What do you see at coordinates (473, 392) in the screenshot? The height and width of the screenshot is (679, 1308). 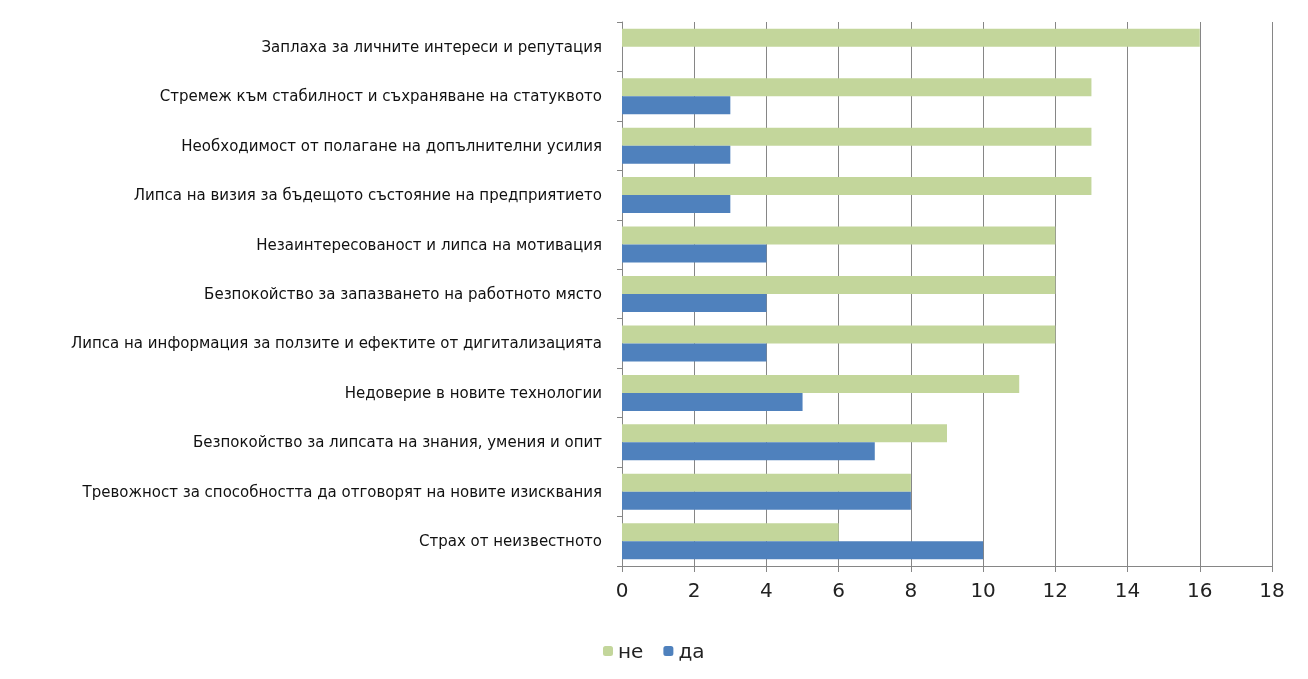 I see `y-tick-label: Недоверие в новите технологии` at bounding box center [473, 392].